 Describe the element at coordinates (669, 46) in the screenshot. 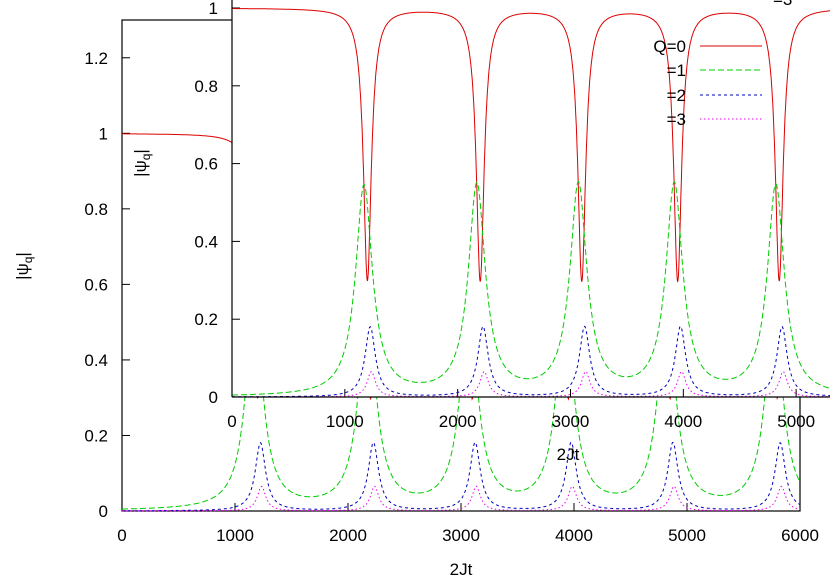

I see `legend-label-0: Q=0` at that location.